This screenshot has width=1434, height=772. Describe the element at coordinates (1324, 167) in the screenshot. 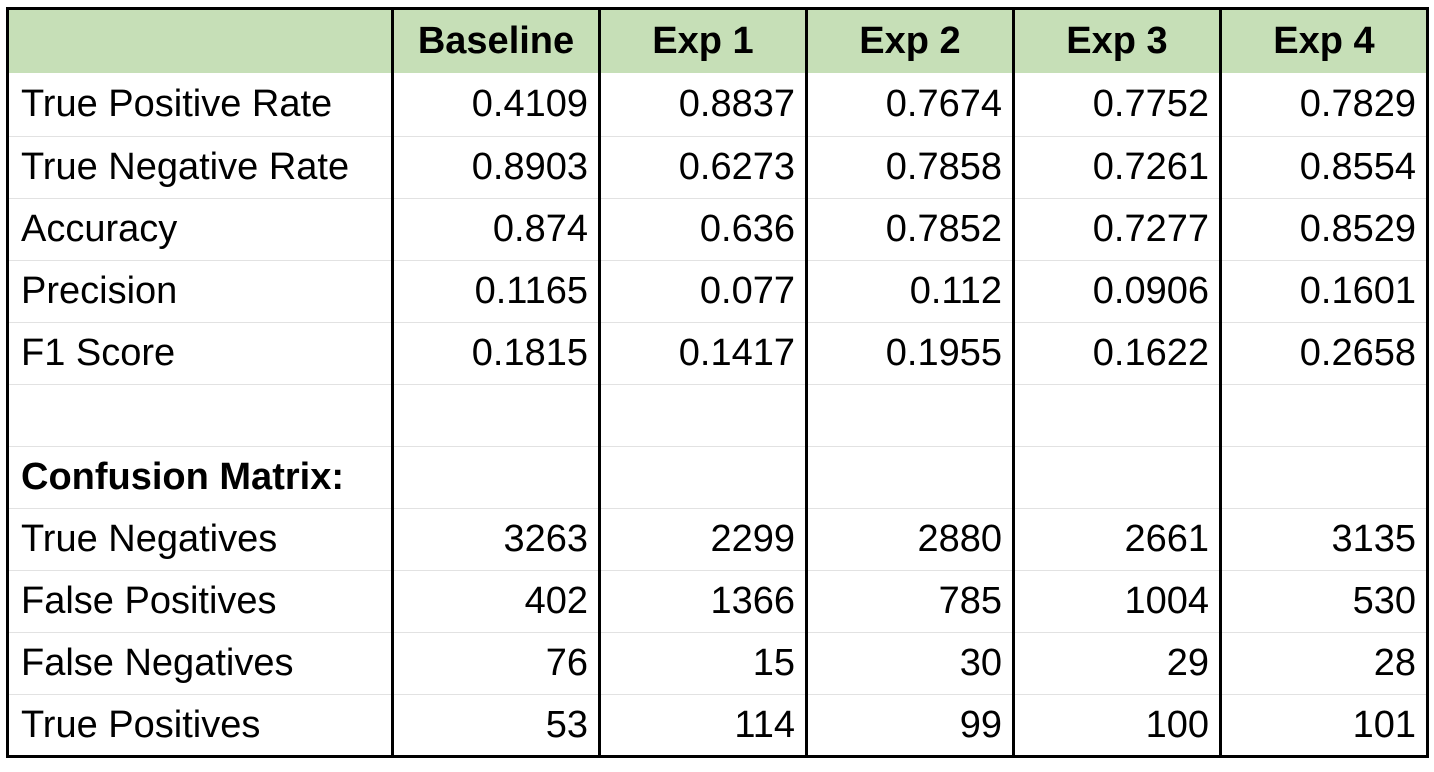

I see `cell-exp4: 0.8554` at that location.